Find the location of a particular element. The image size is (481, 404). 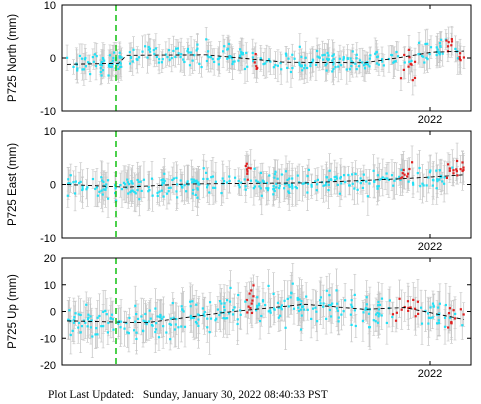

y-tick-label: 0 is located at coordinates (53, 313).